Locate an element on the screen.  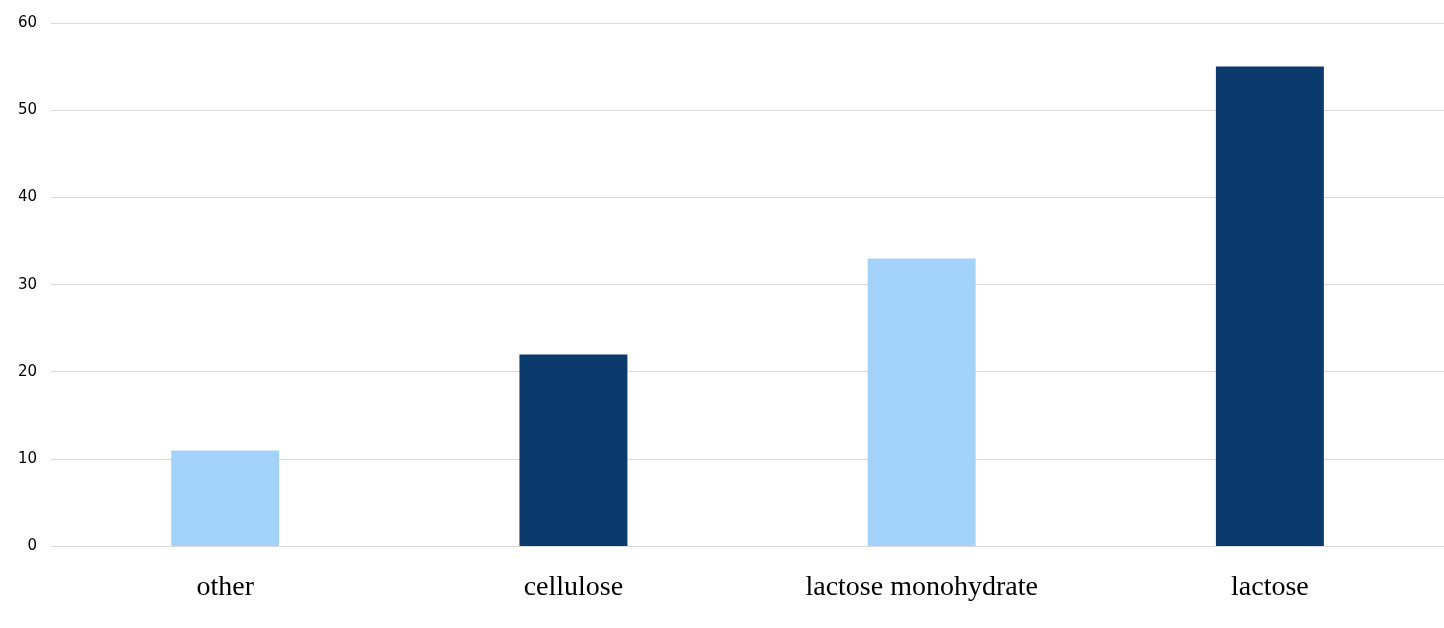
x-tick-label: lactose monohydrate is located at coordinates (921, 585).